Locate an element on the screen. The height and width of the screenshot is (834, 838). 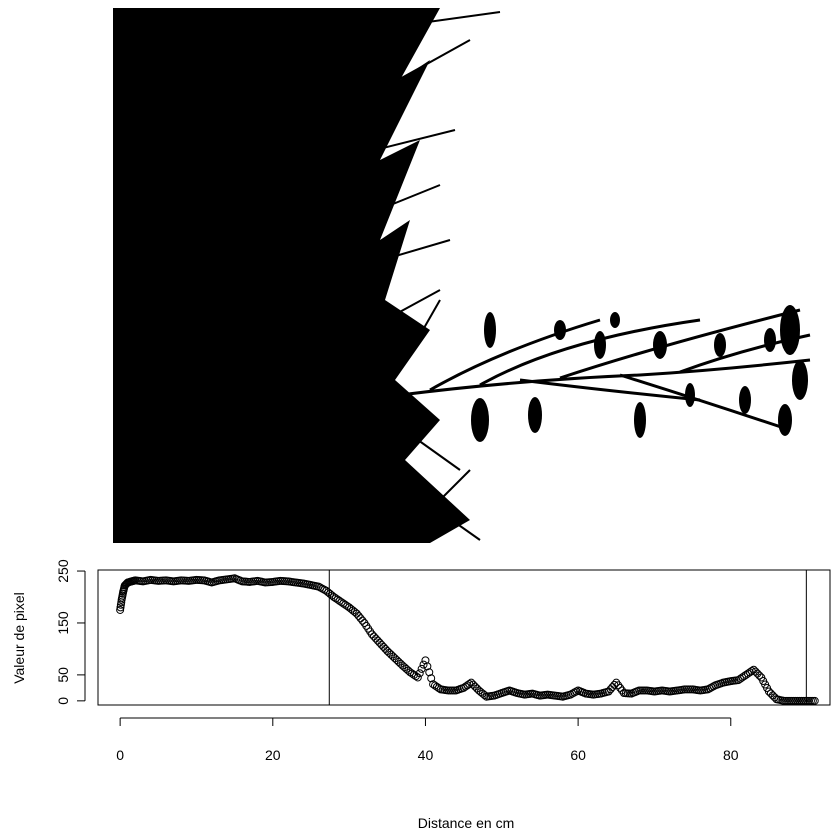
y-tick-label: 250 is located at coordinates (63, 571).